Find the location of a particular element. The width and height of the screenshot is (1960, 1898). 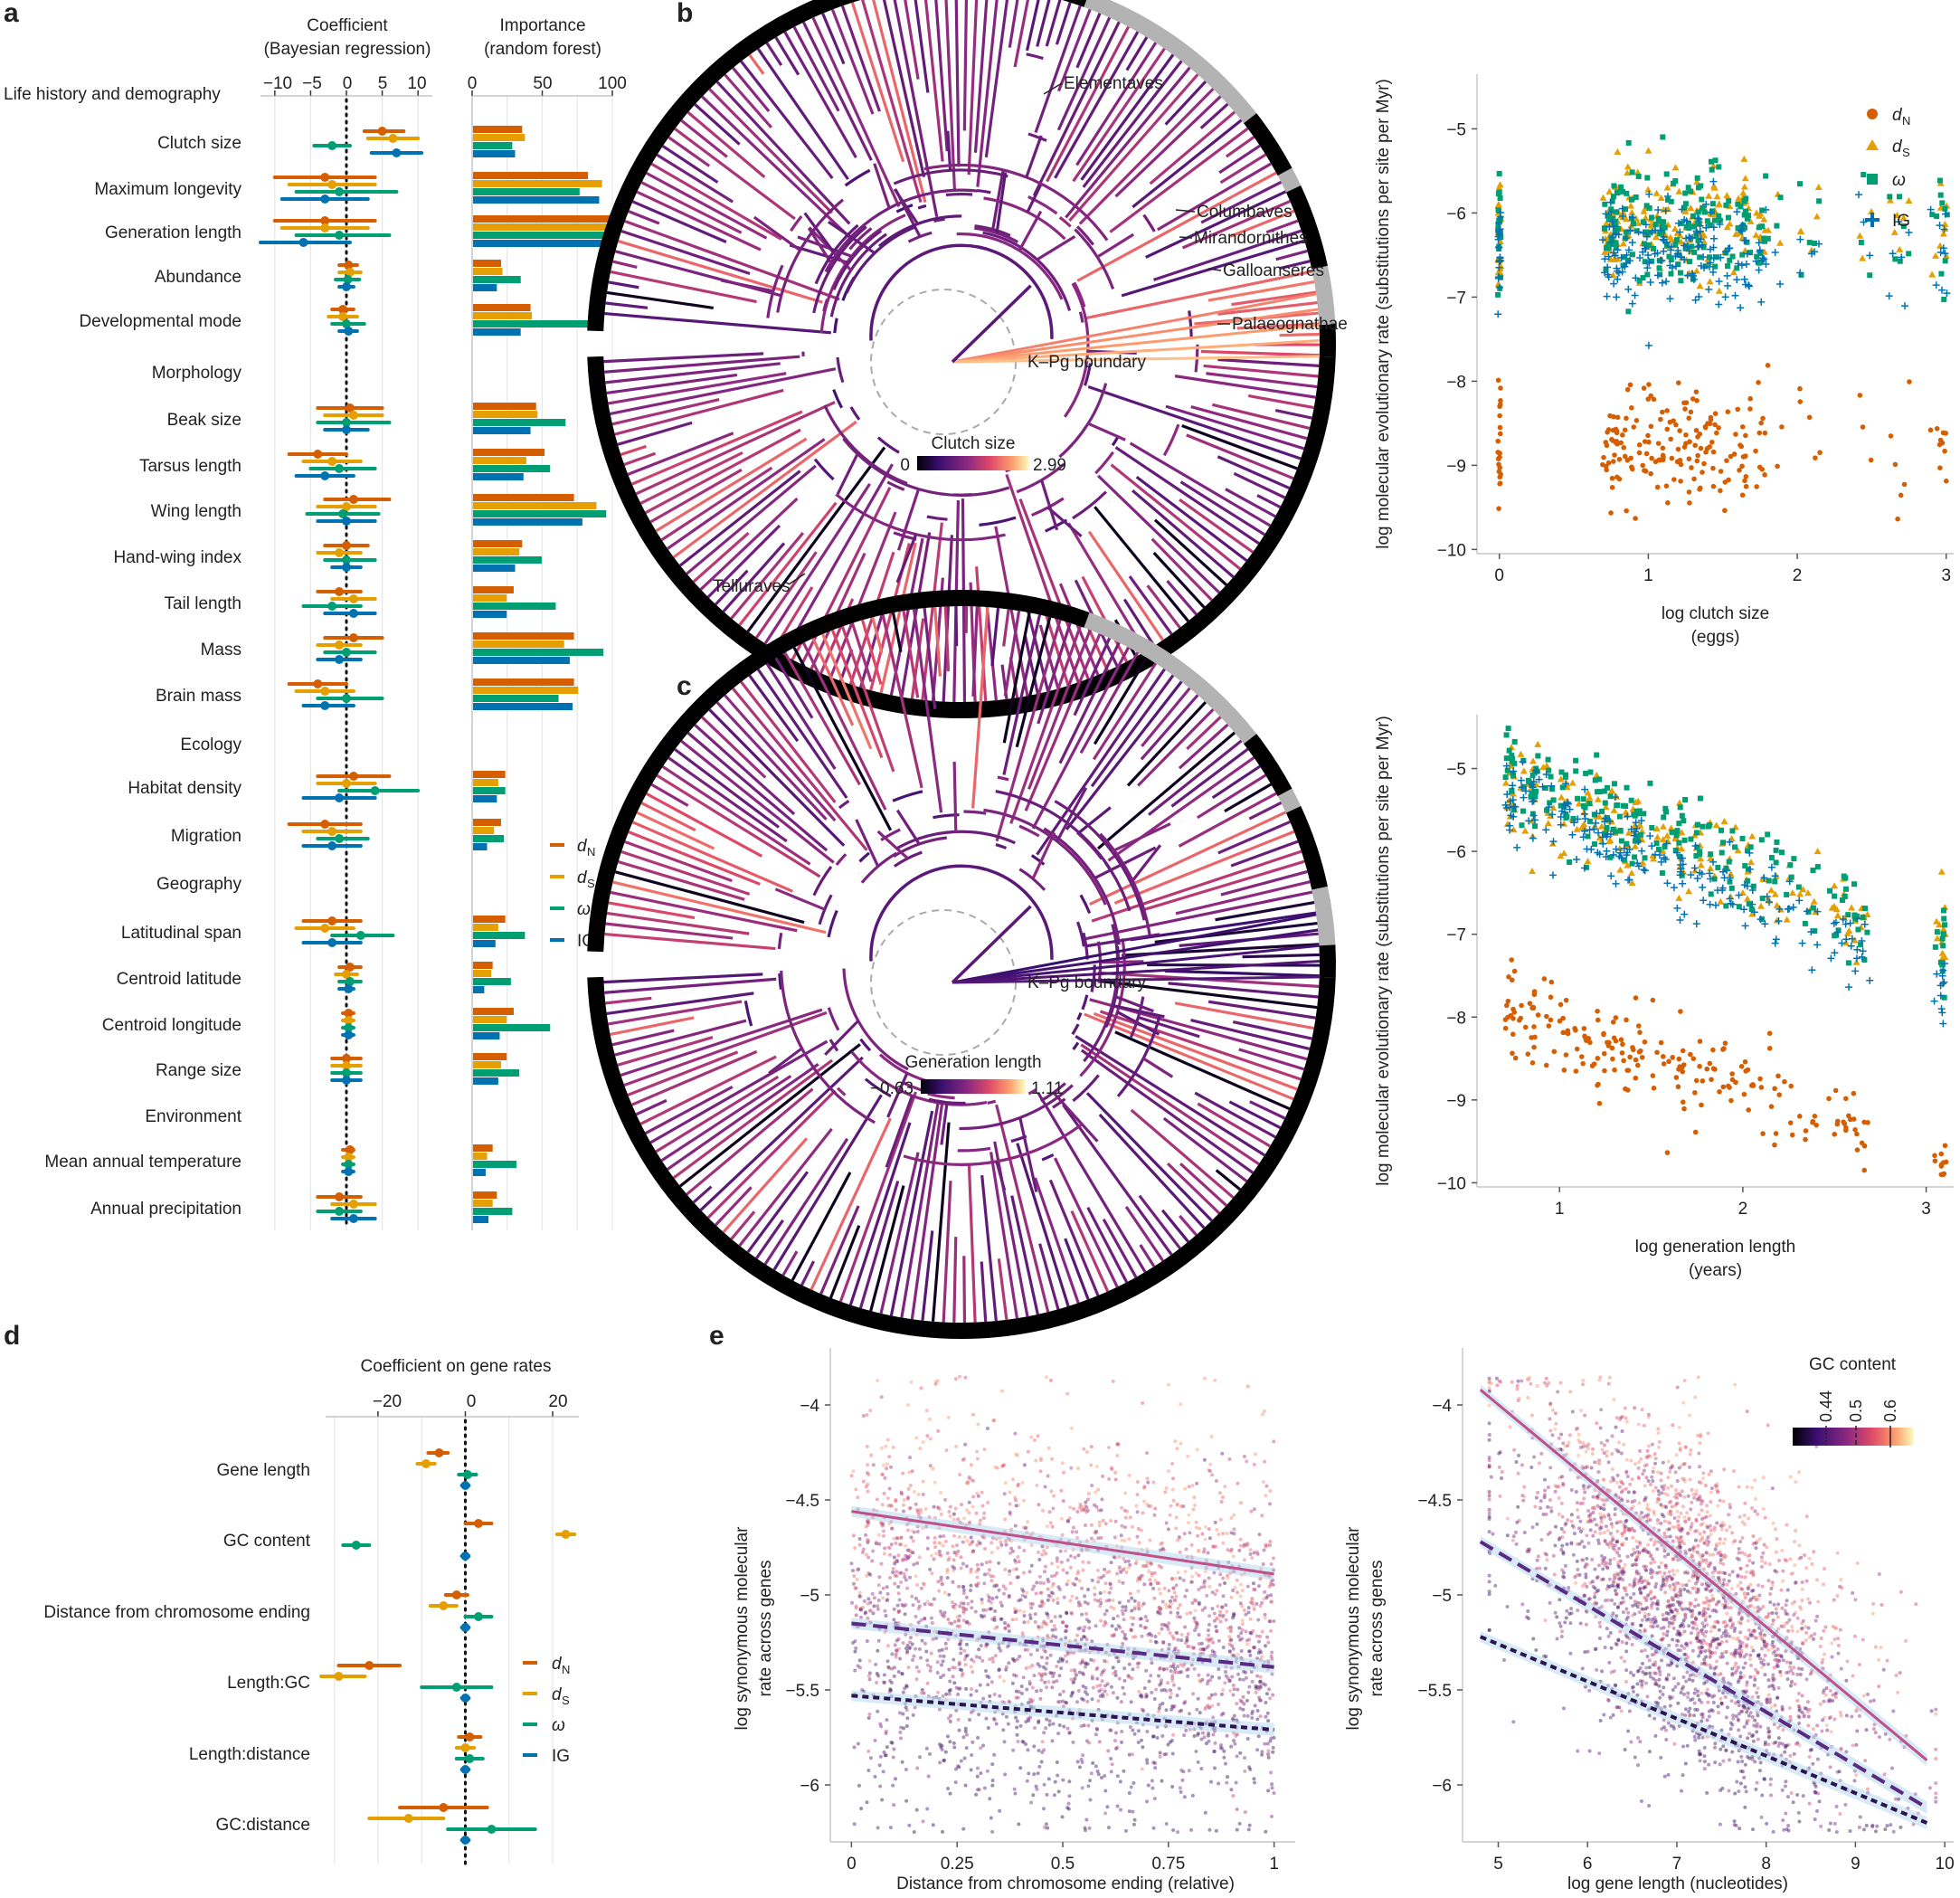

clade-ring-segment is located at coordinates (1267, 144).